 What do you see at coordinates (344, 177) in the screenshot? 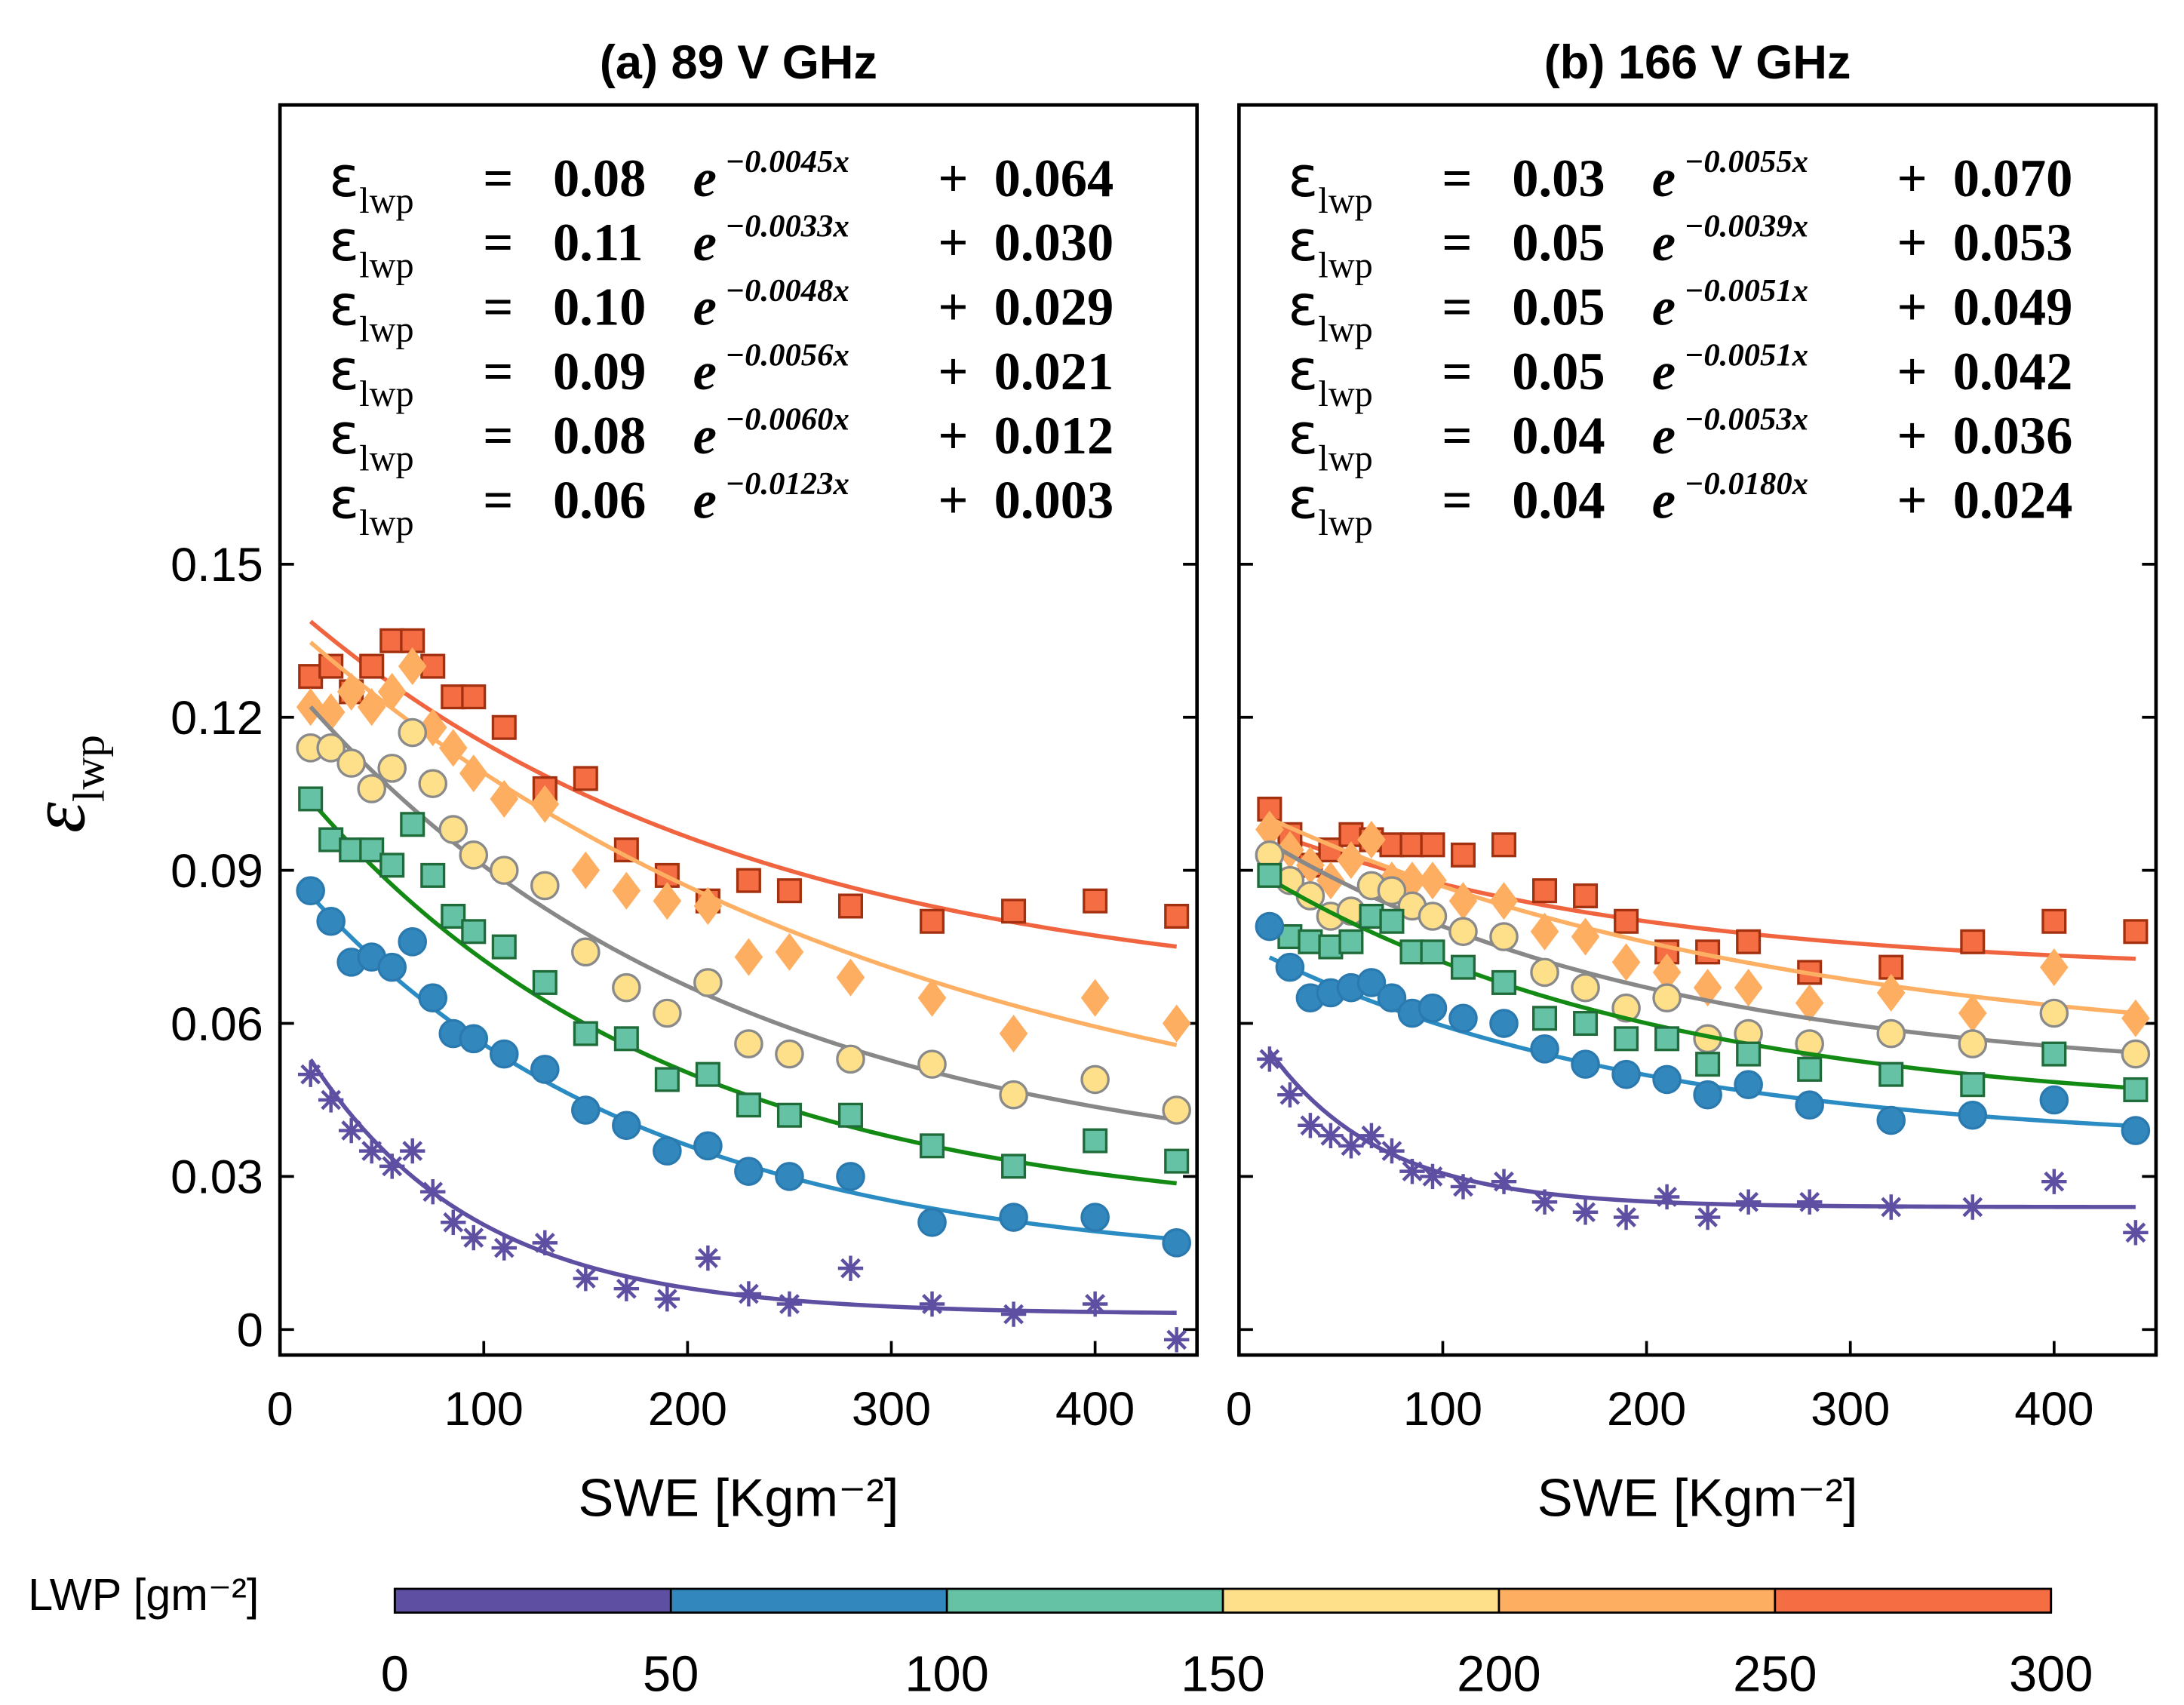
I see `equation-symbol: ε` at bounding box center [344, 177].